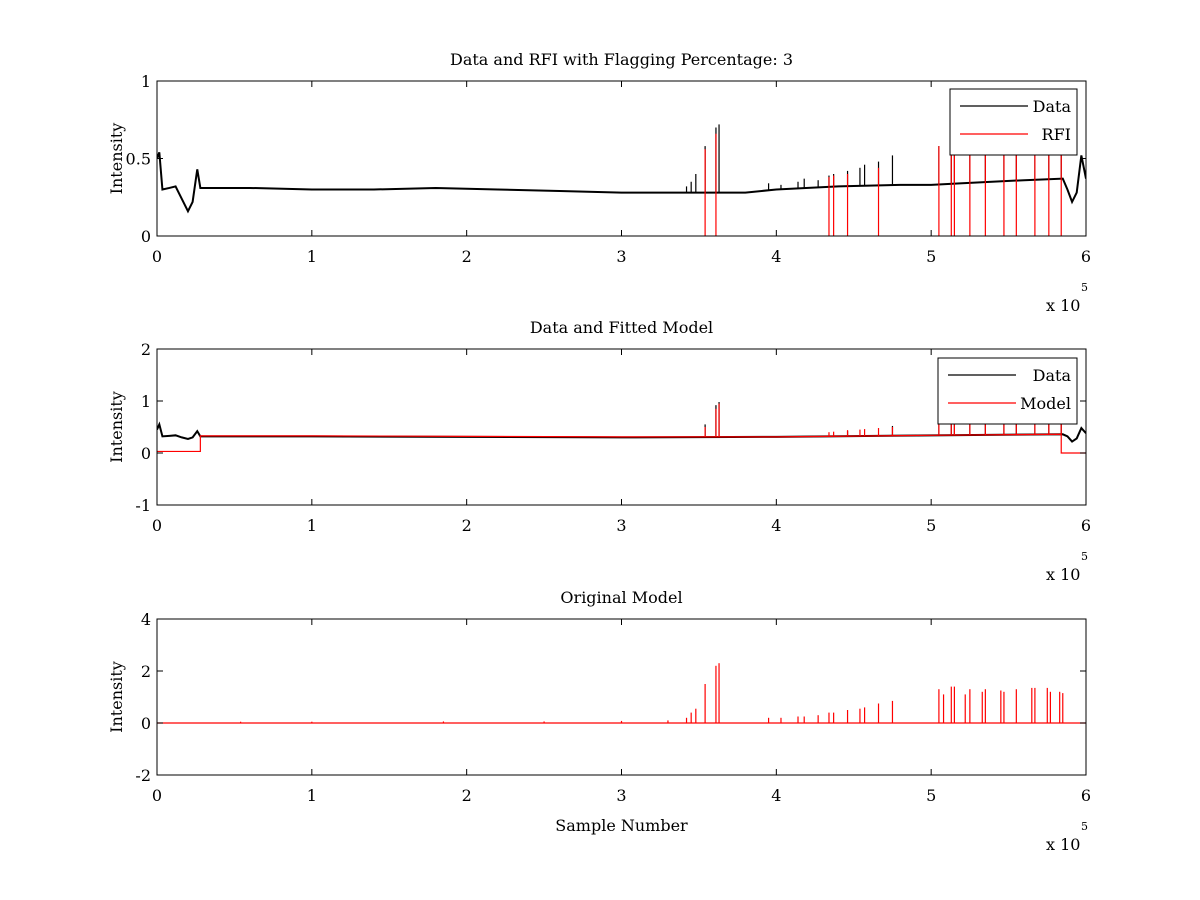 This screenshot has width=1200, height=900. I want to click on y-tick-label: -2, so click(143, 775).